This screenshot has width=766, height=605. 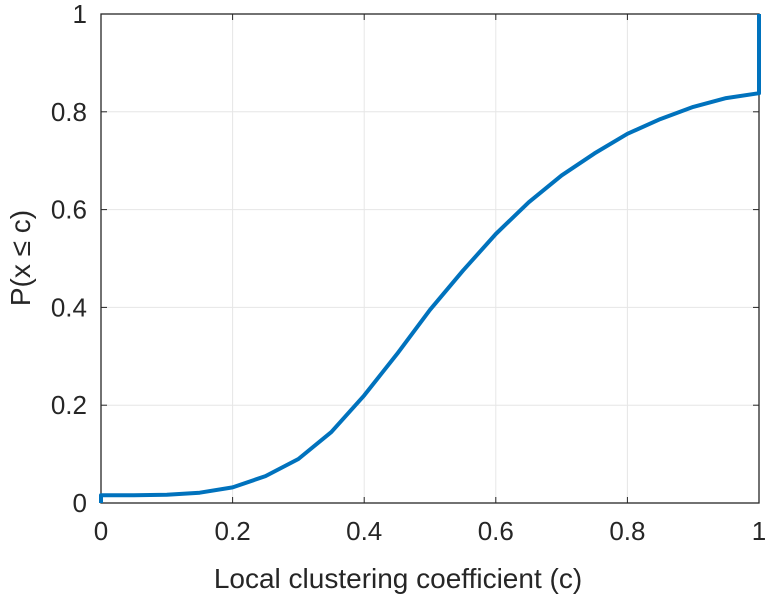 I want to click on x-tick-label: 0.6, so click(x=496, y=531).